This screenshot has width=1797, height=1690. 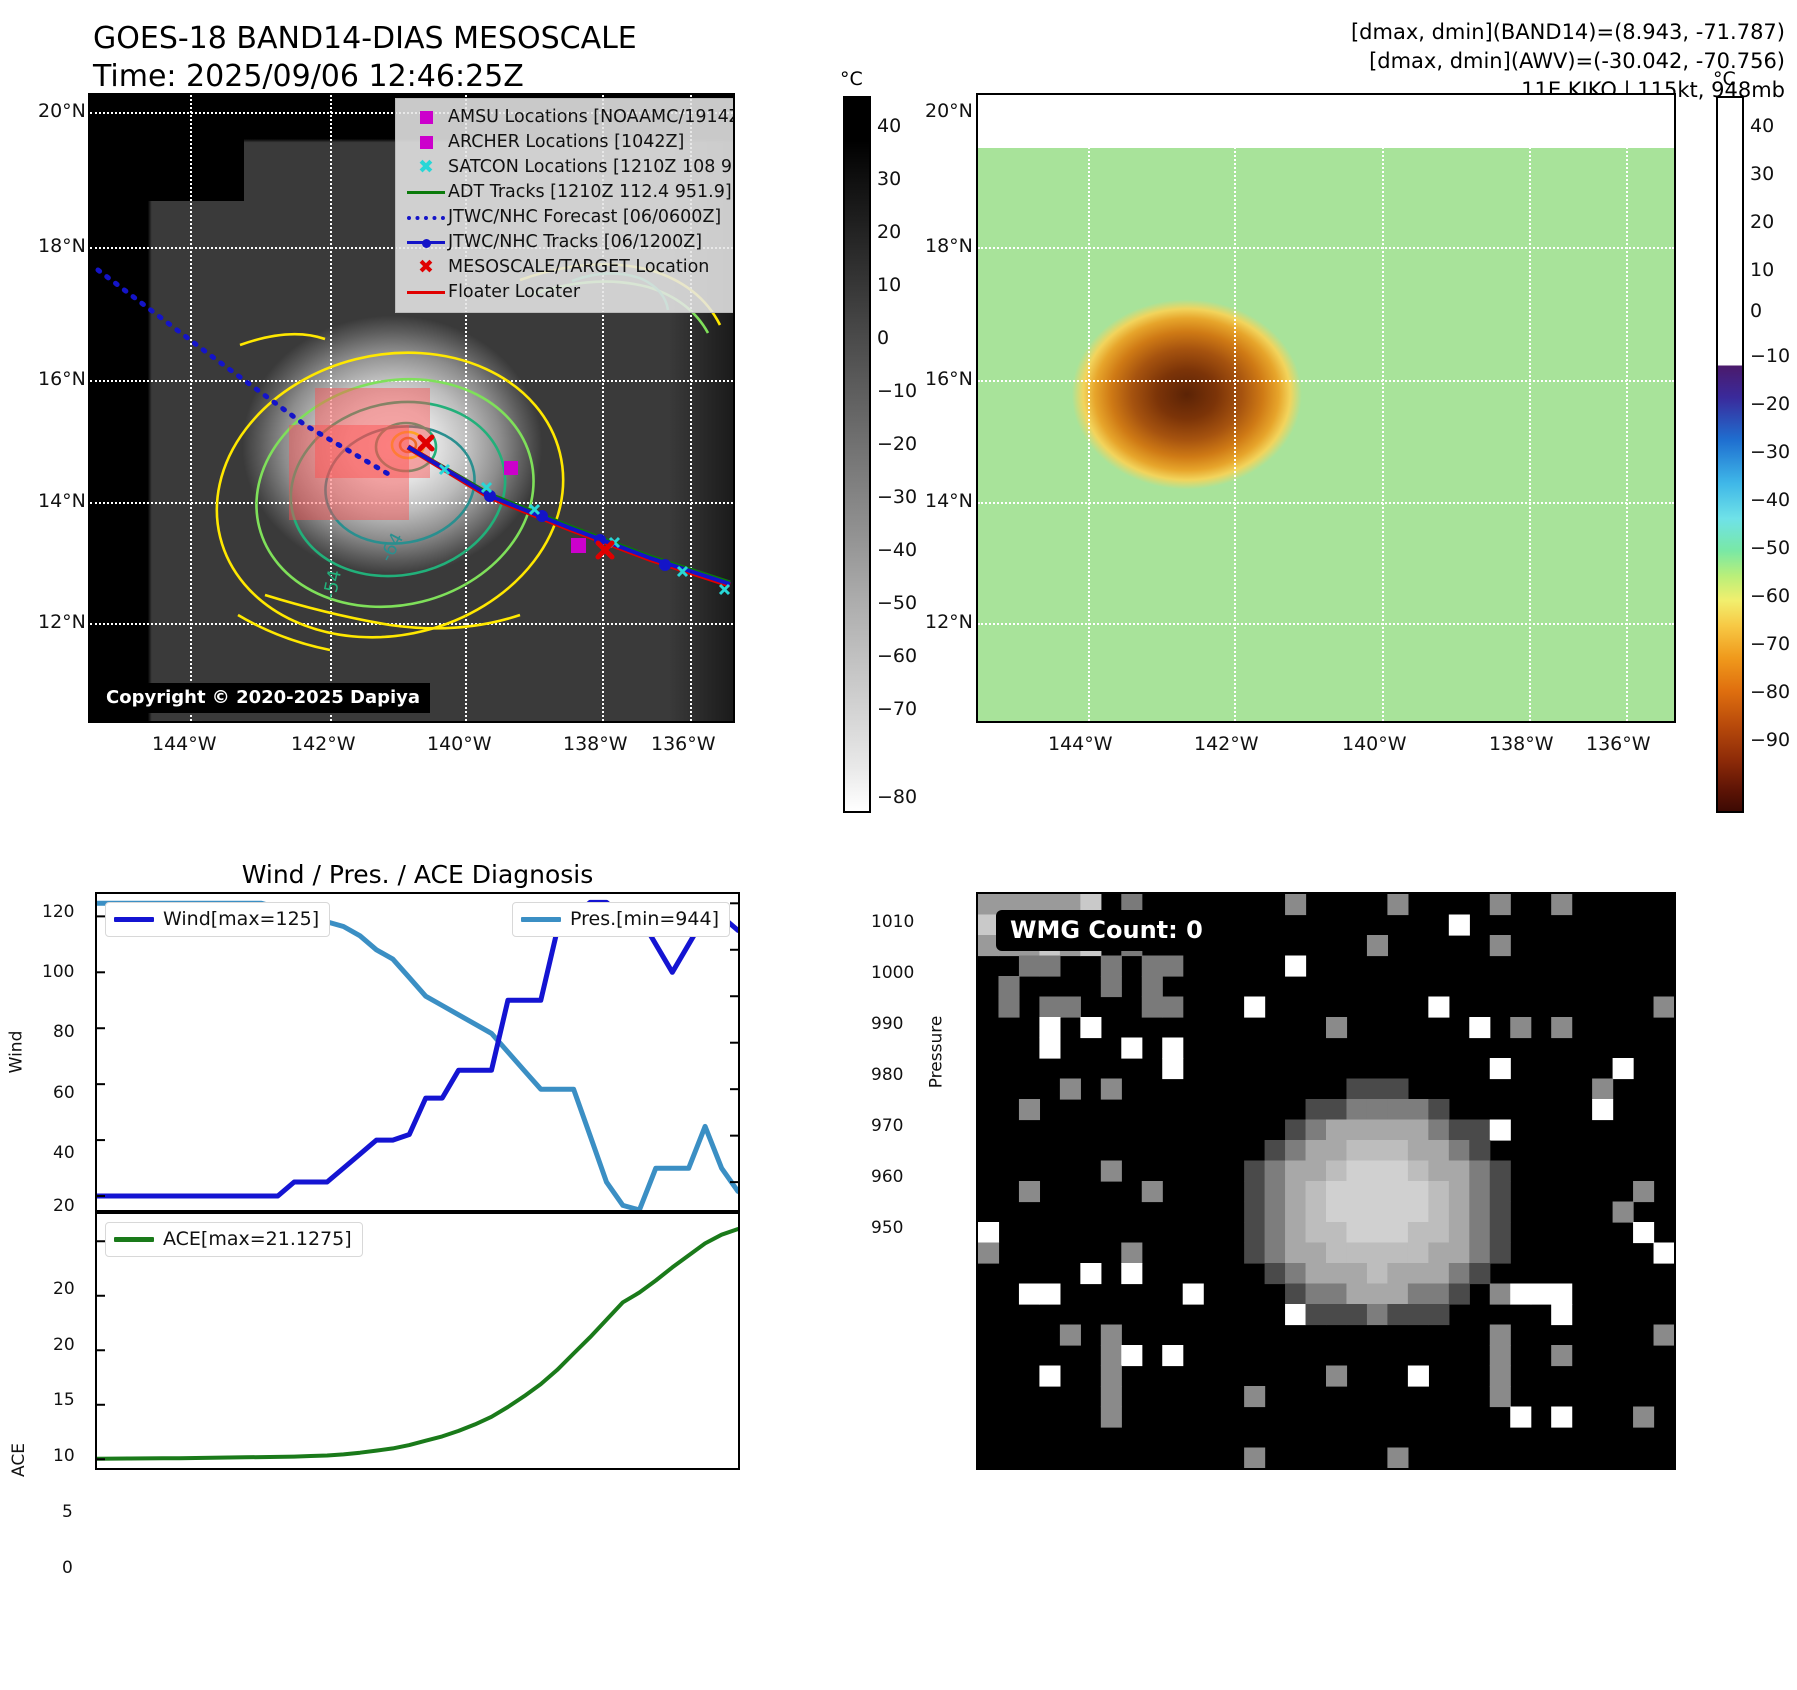 I want to click on pres-tick-950: 950, so click(x=887, y=1228).